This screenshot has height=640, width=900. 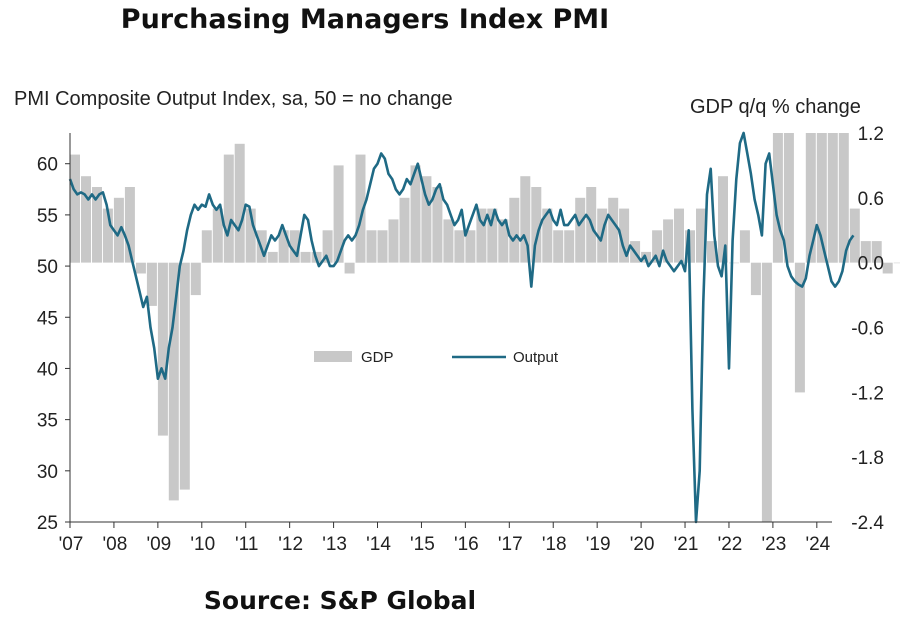 I want to click on left-tick-label: 60, so click(x=47, y=165).